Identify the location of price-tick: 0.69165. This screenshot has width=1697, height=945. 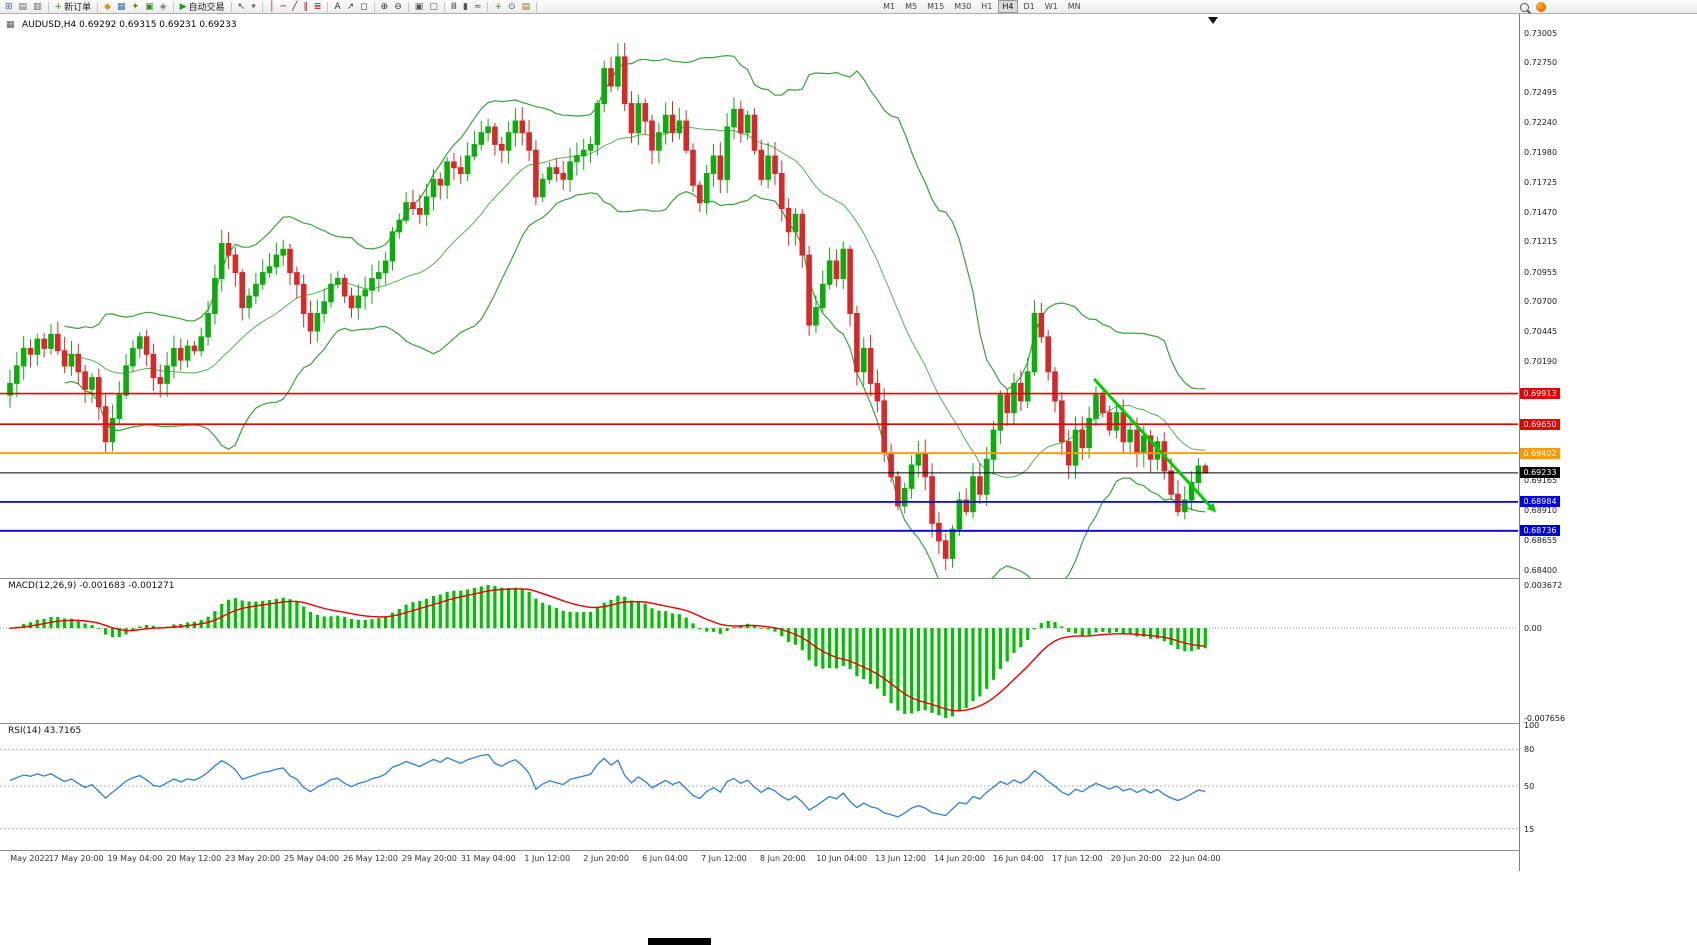
(1541, 481).